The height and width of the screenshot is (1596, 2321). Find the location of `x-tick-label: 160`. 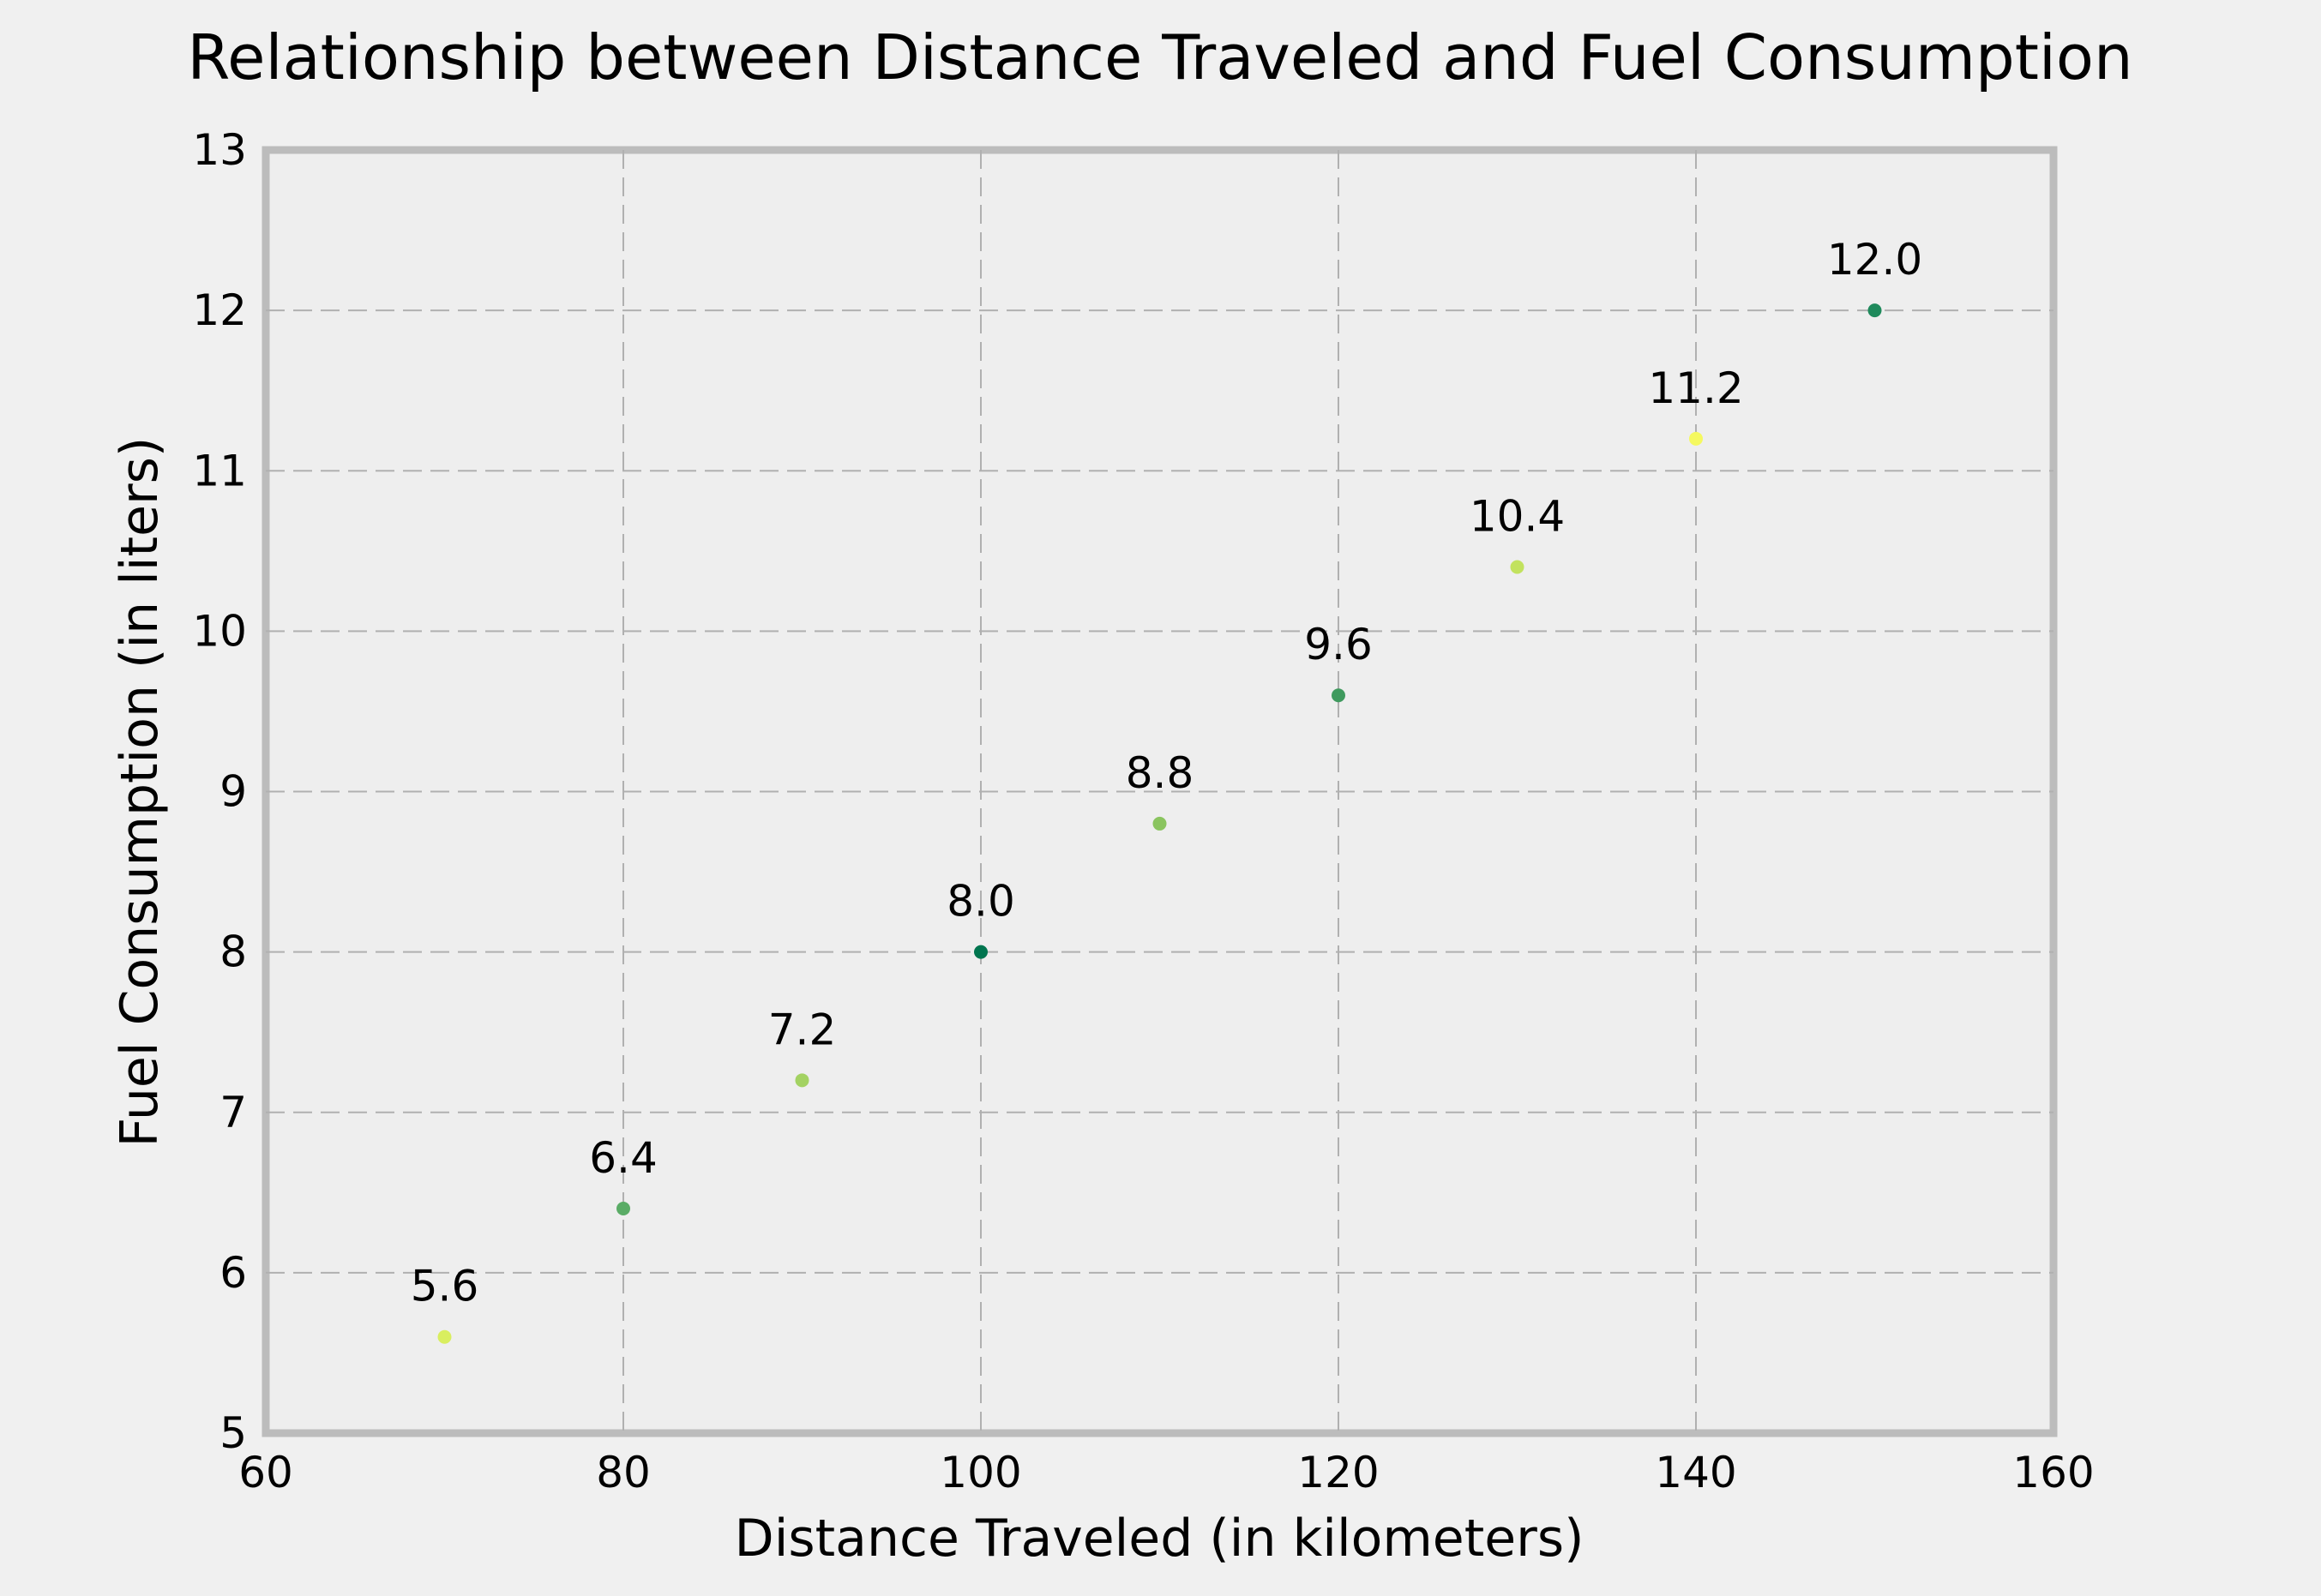

x-tick-label: 160 is located at coordinates (2053, 1472).